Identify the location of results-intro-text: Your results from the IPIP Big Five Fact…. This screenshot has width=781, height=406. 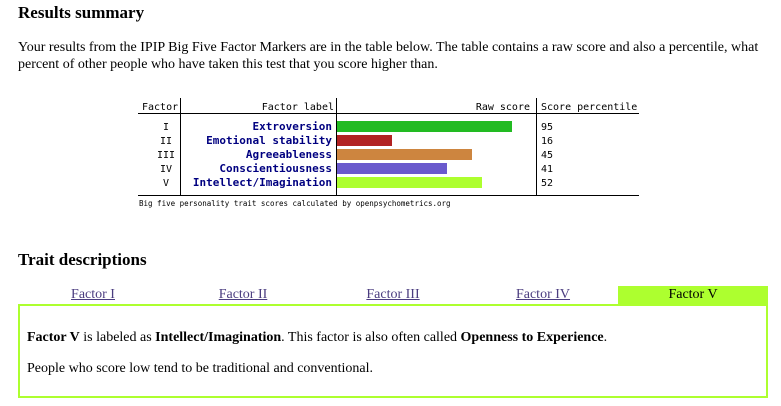
(388, 56).